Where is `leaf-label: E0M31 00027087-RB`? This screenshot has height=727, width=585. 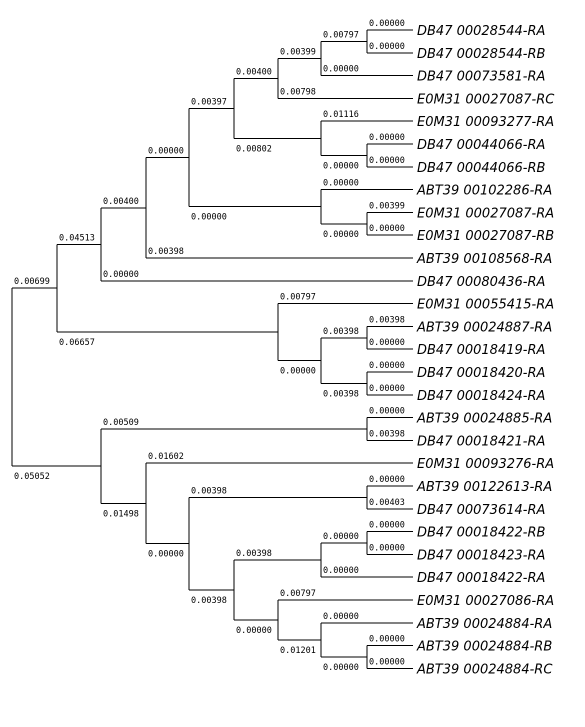 leaf-label: E0M31 00027087-RB is located at coordinates (485, 236).